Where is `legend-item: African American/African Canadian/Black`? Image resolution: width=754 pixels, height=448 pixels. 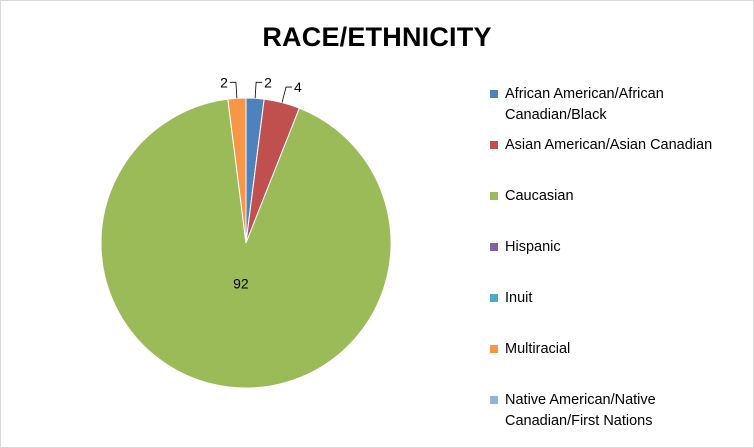
legend-item: African American/African Canadian/Black is located at coordinates (577, 105).